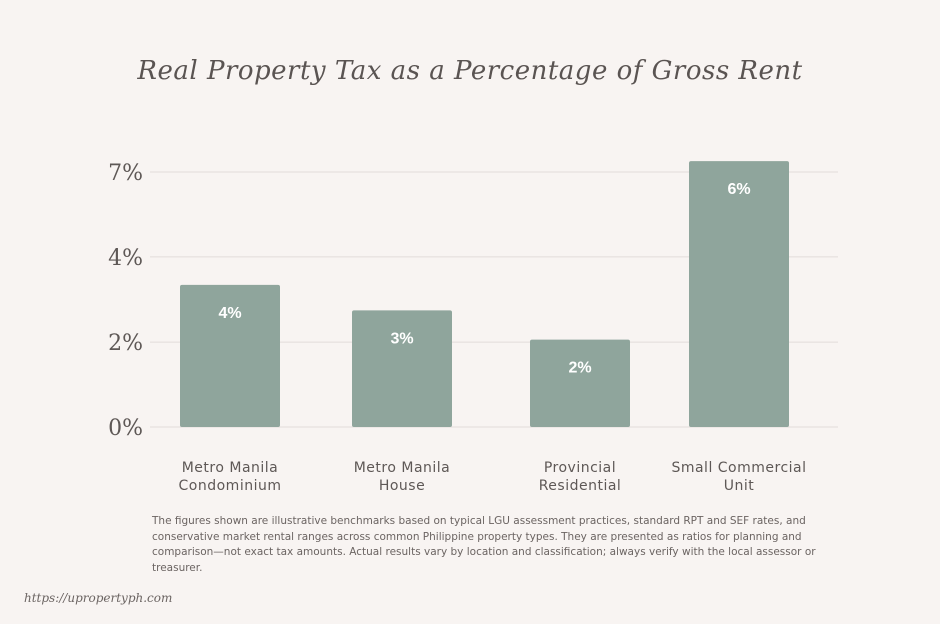 The width and height of the screenshot is (940, 624). Describe the element at coordinates (98, 598) in the screenshot. I see `source-url: https://upropertyph.com` at that location.